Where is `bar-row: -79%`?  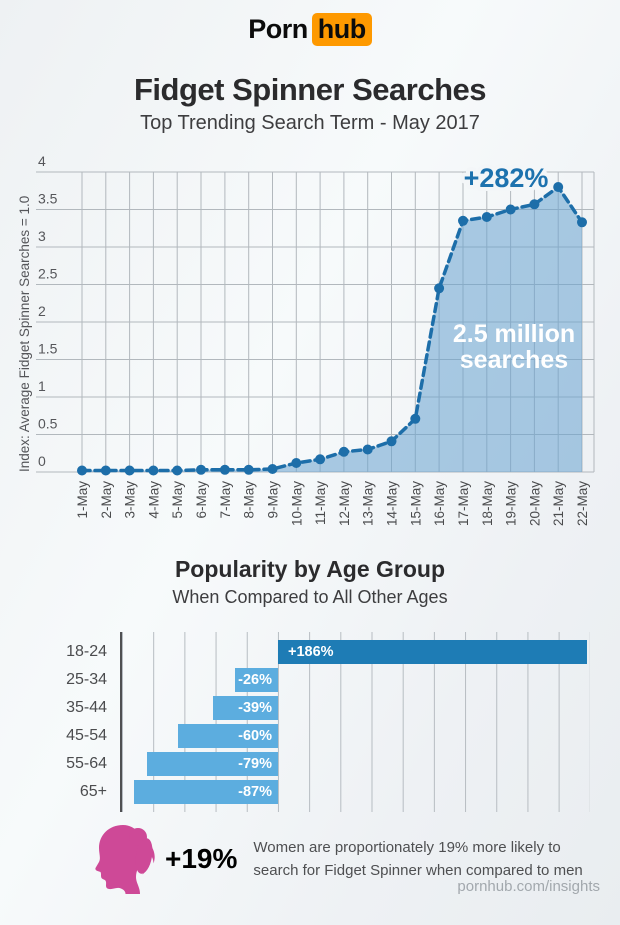
bar-row: -79% is located at coordinates (356, 764).